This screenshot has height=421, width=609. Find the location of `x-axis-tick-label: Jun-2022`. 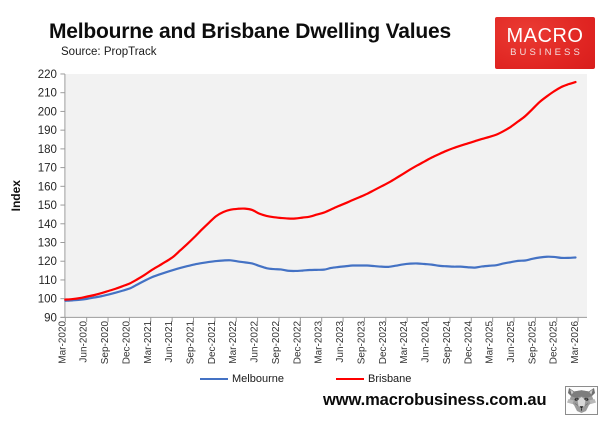

x-axis-tick-label: Jun-2022 is located at coordinates (255, 341).